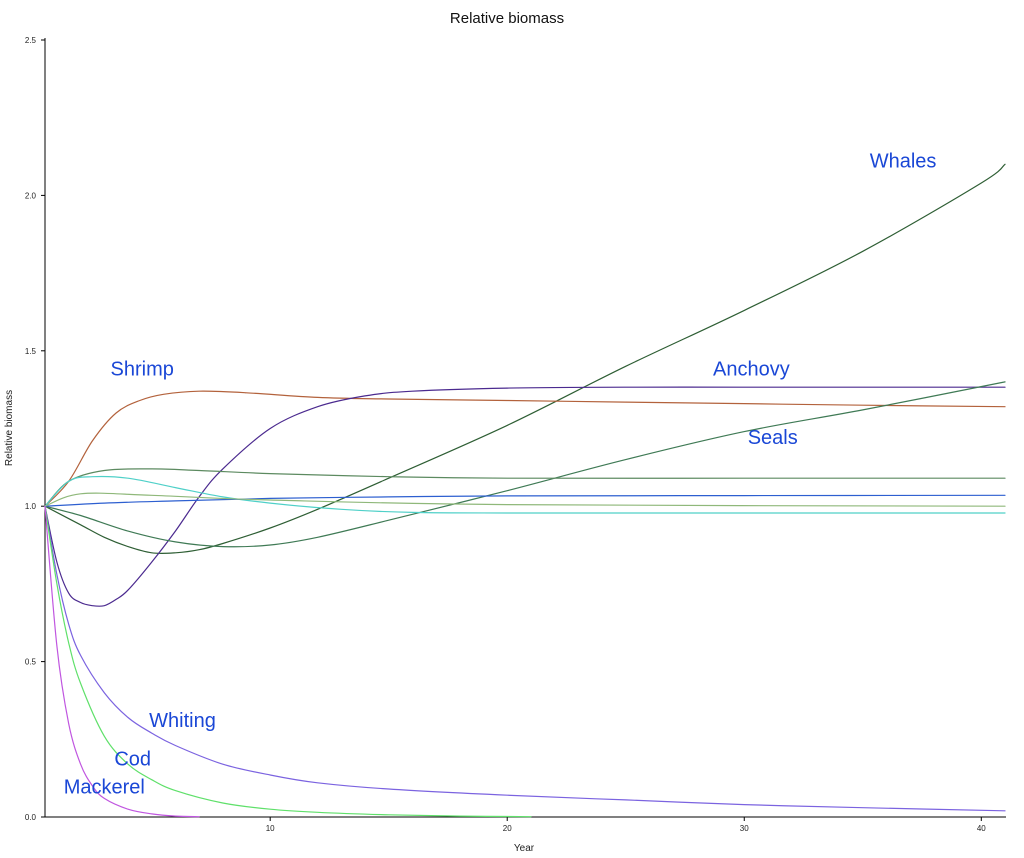  Describe the element at coordinates (744, 828) in the screenshot. I see `x-tick-label: 30` at that location.